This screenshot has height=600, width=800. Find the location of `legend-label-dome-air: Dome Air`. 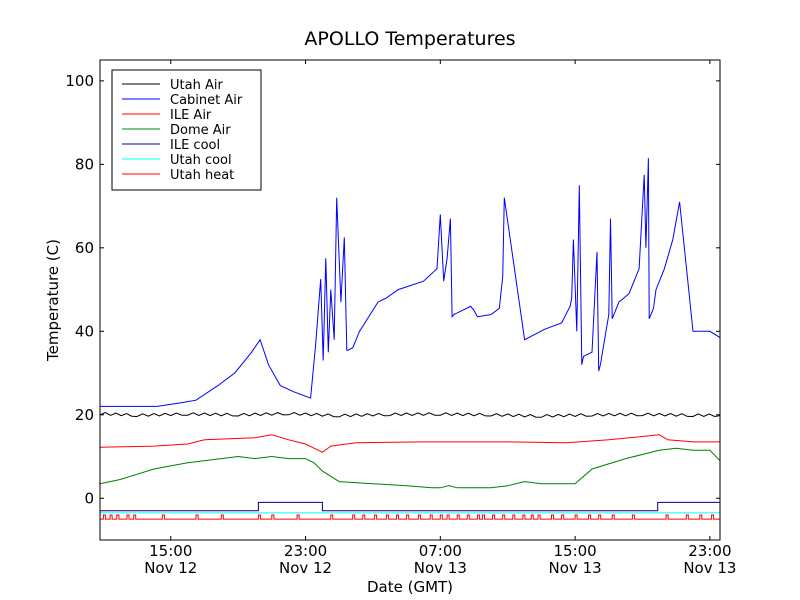

legend-label-dome-air: Dome Air is located at coordinates (200, 130).